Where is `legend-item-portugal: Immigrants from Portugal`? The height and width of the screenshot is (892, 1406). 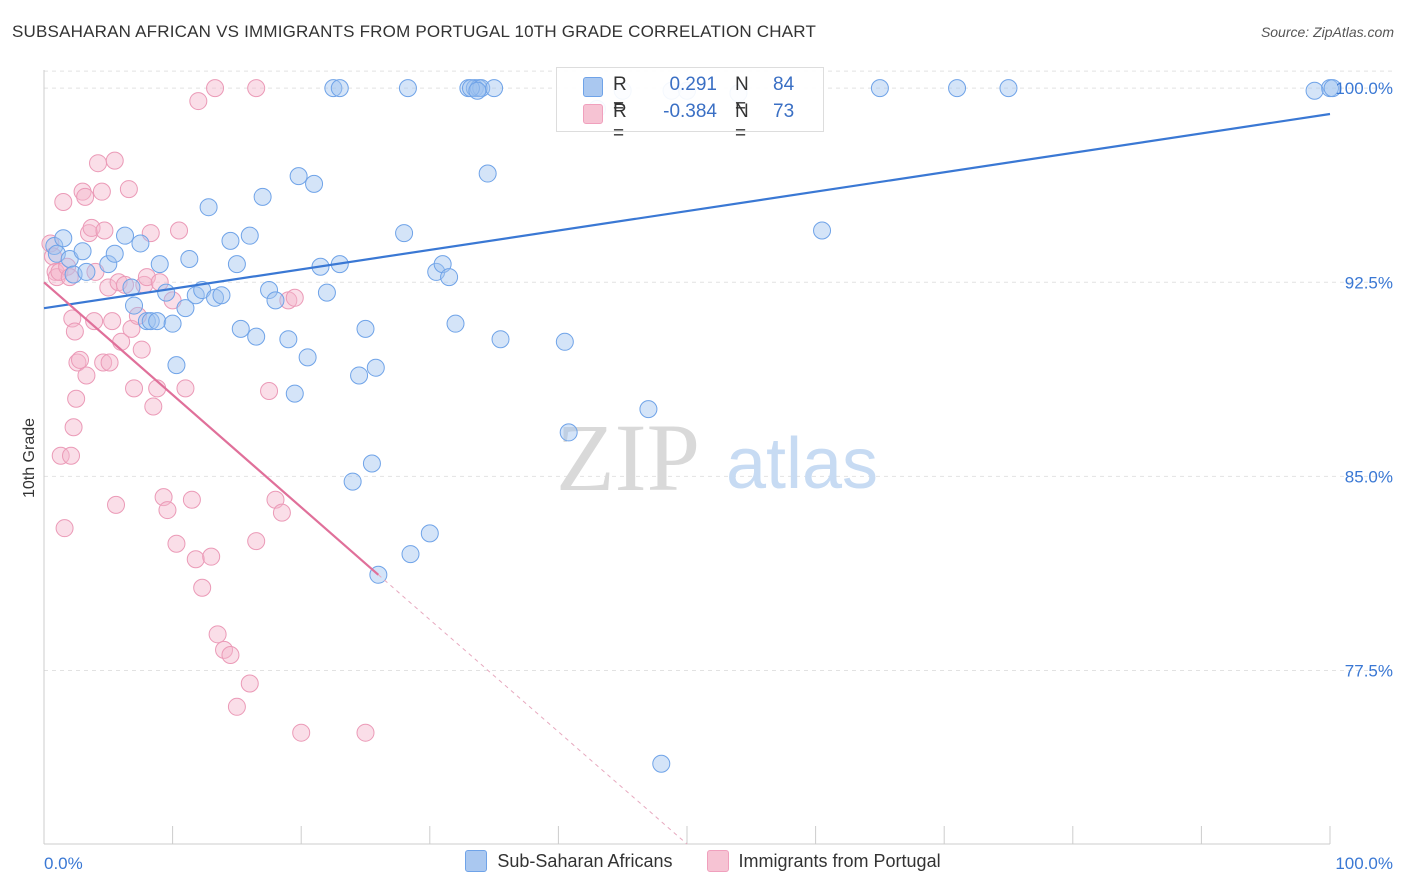 legend-item-portugal: Immigrants from Portugal is located at coordinates (823, 861).